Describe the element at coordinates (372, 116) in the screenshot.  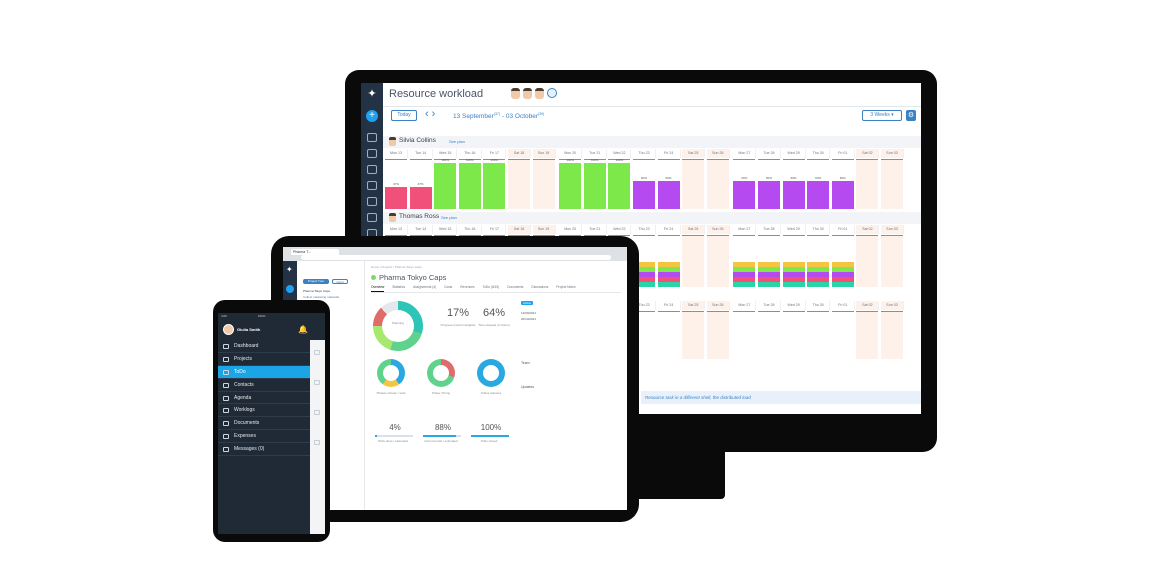
I see `add-icon: +` at that location.